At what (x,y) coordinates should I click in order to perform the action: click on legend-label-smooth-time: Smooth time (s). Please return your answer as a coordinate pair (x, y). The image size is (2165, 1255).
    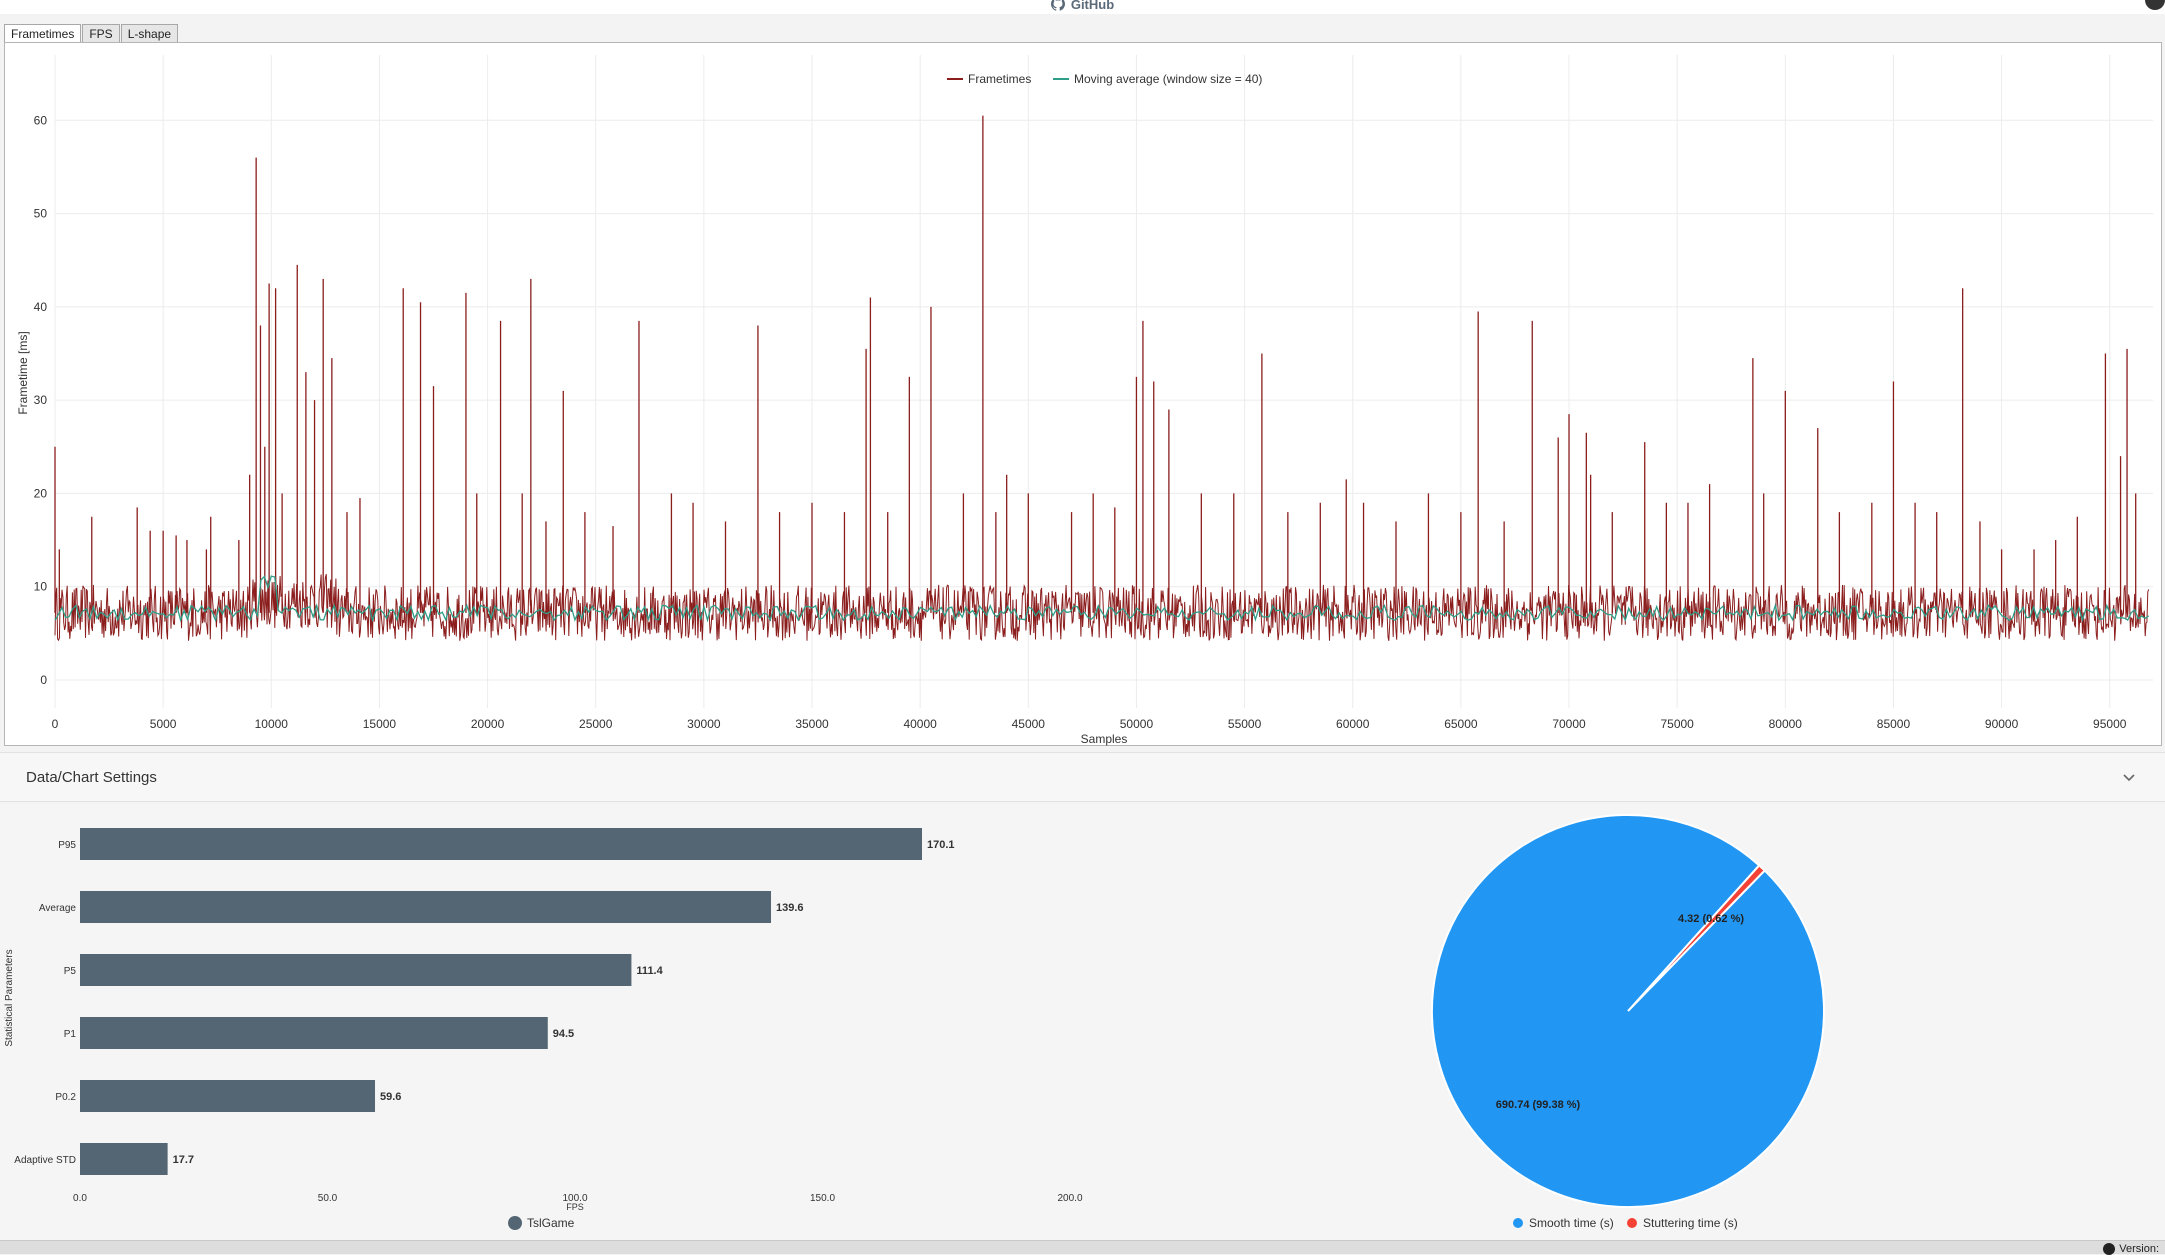
    Looking at the image, I should click on (1571, 1223).